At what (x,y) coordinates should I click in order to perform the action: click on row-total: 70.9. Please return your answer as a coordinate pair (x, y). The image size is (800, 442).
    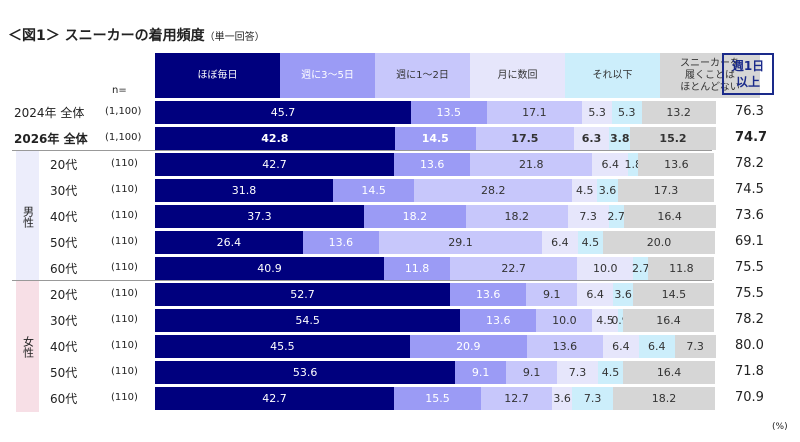
    Looking at the image, I should click on (749, 397).